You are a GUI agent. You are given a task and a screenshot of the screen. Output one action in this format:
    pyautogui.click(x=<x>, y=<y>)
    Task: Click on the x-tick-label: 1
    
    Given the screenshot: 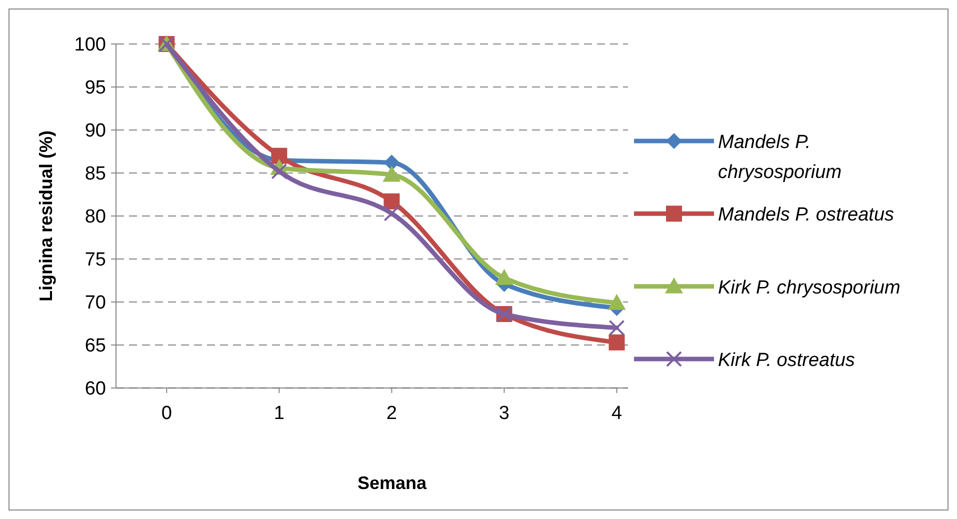 What is the action you would take?
    pyautogui.click(x=279, y=413)
    